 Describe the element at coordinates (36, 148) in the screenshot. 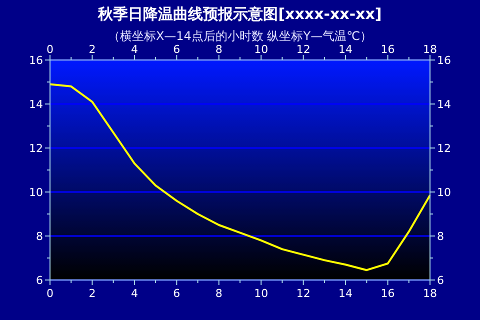

I see `y-tick-label: 12` at that location.